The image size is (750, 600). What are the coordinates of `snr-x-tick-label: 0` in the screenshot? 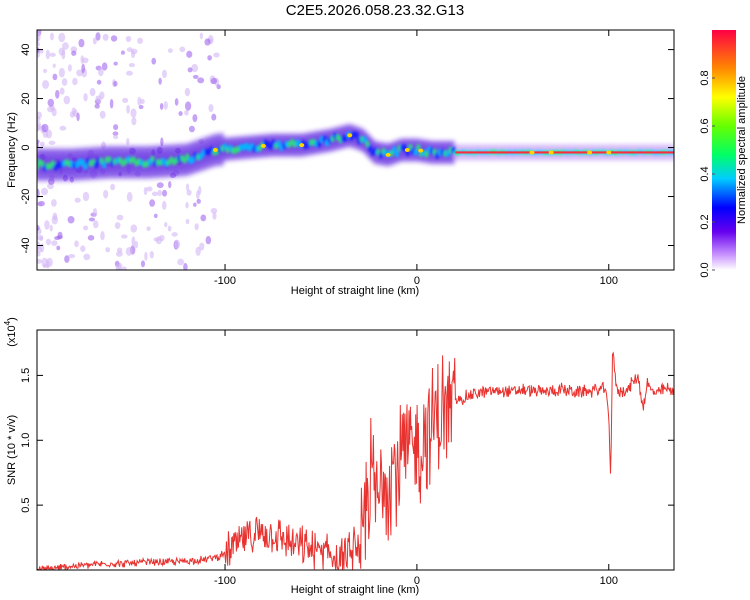 It's located at (417, 581).